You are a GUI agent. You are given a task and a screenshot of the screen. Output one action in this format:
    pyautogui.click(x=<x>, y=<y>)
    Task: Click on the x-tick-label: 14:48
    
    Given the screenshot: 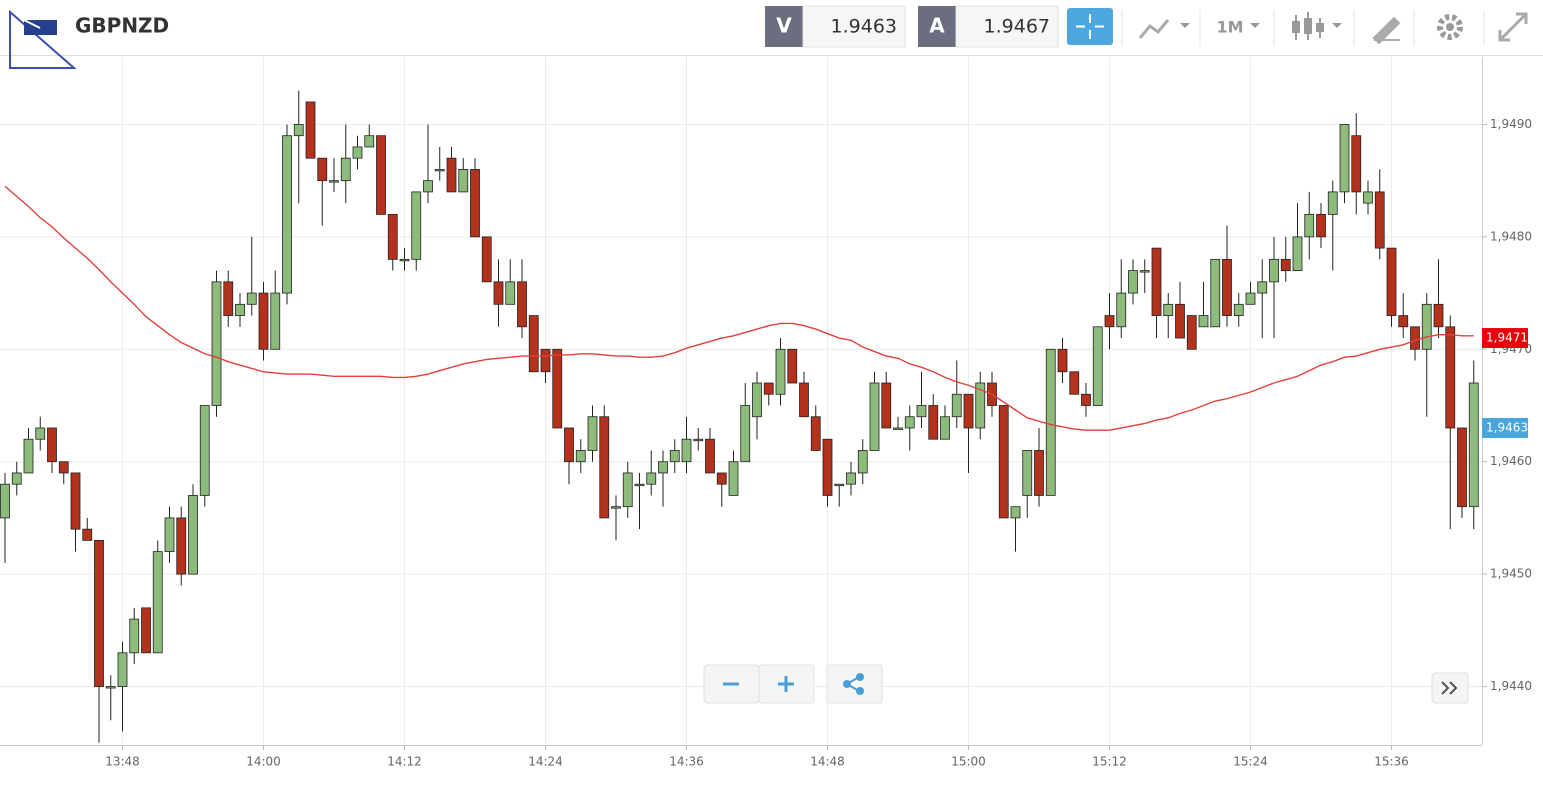 What is the action you would take?
    pyautogui.click(x=827, y=762)
    